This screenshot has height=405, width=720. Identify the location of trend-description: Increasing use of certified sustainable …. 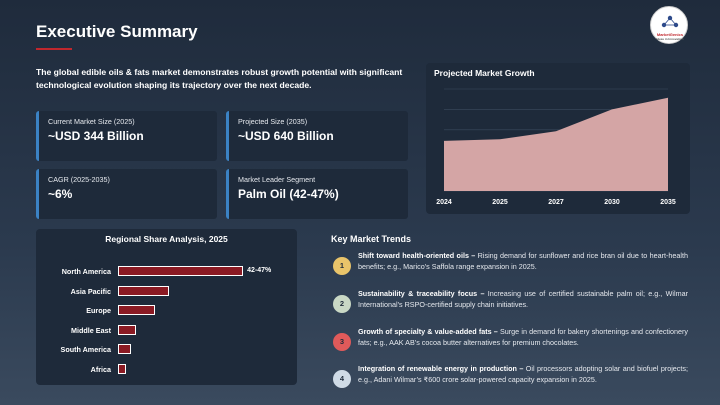
(523, 299).